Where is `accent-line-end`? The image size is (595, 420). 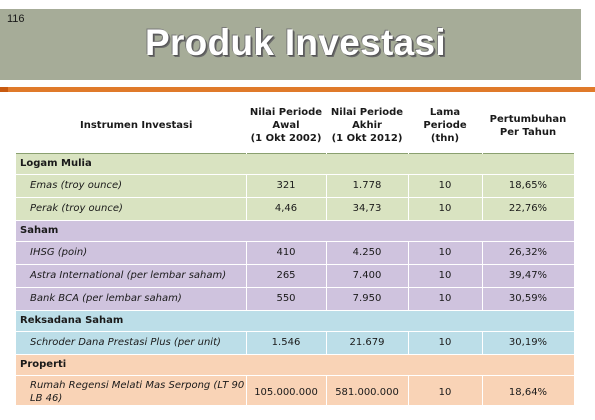
accent-line-end is located at coordinates (4, 89).